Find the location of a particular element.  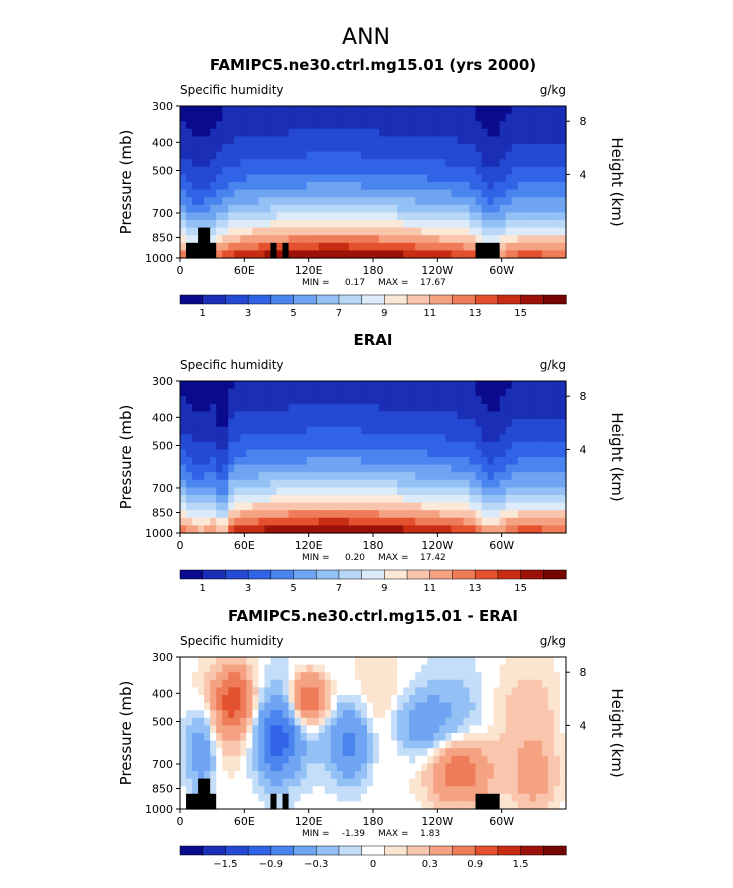

colorbar-label: 9 is located at coordinates (384, 313).